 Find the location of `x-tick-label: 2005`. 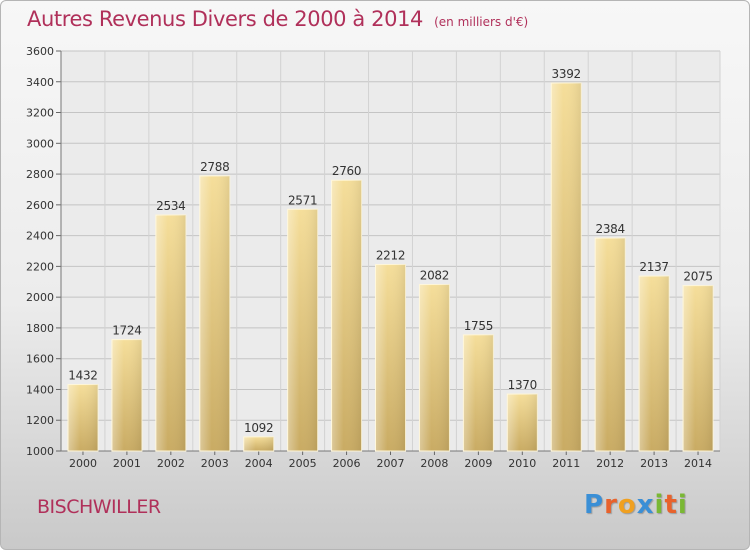

x-tick-label: 2005 is located at coordinates (303, 463).